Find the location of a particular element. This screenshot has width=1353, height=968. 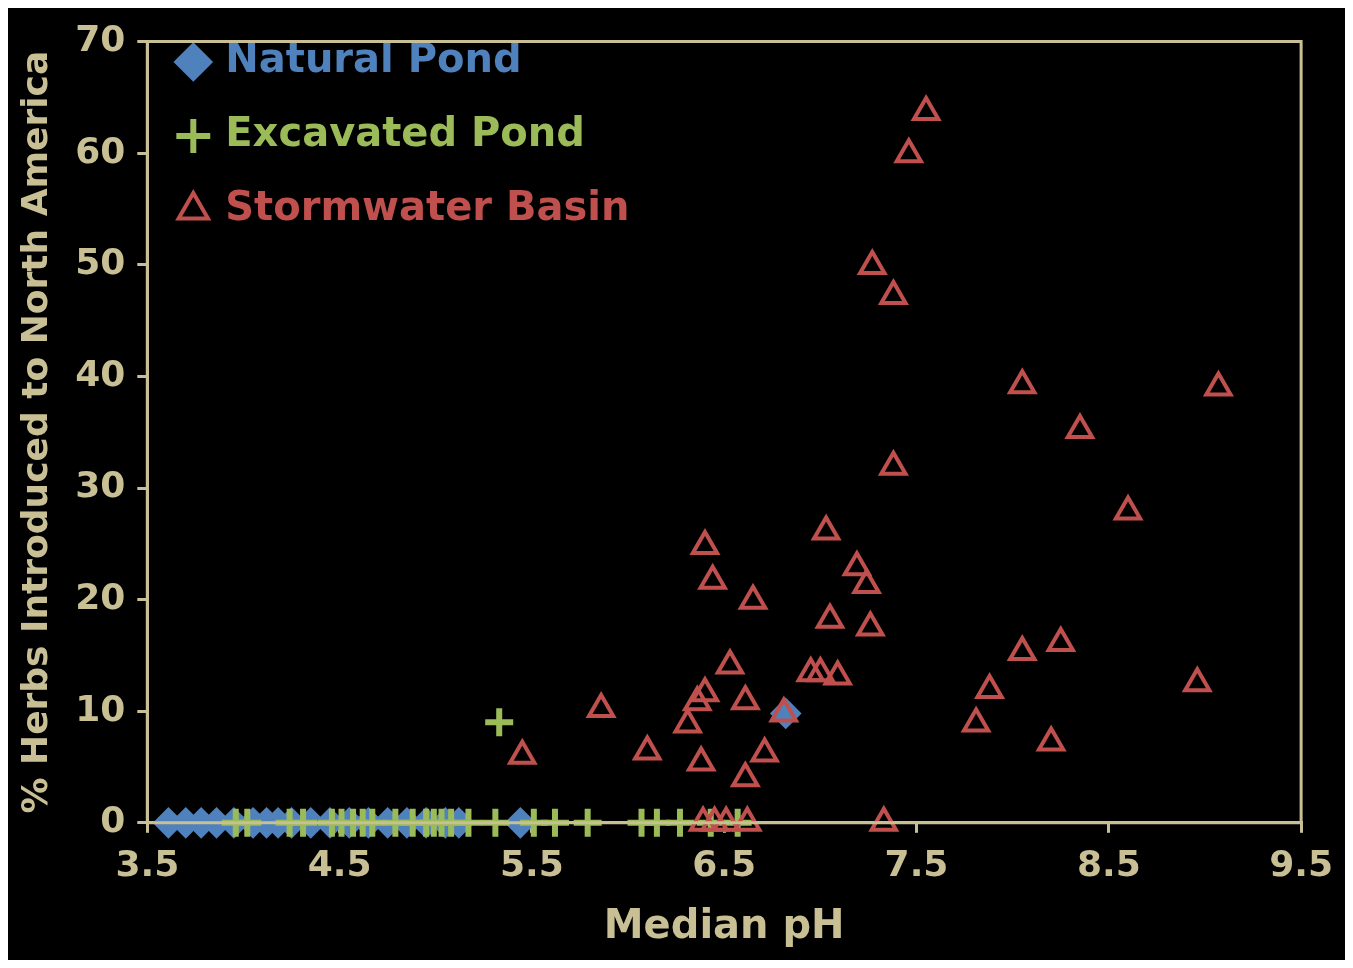

x-tick-label: 3.5 is located at coordinates (147, 863).